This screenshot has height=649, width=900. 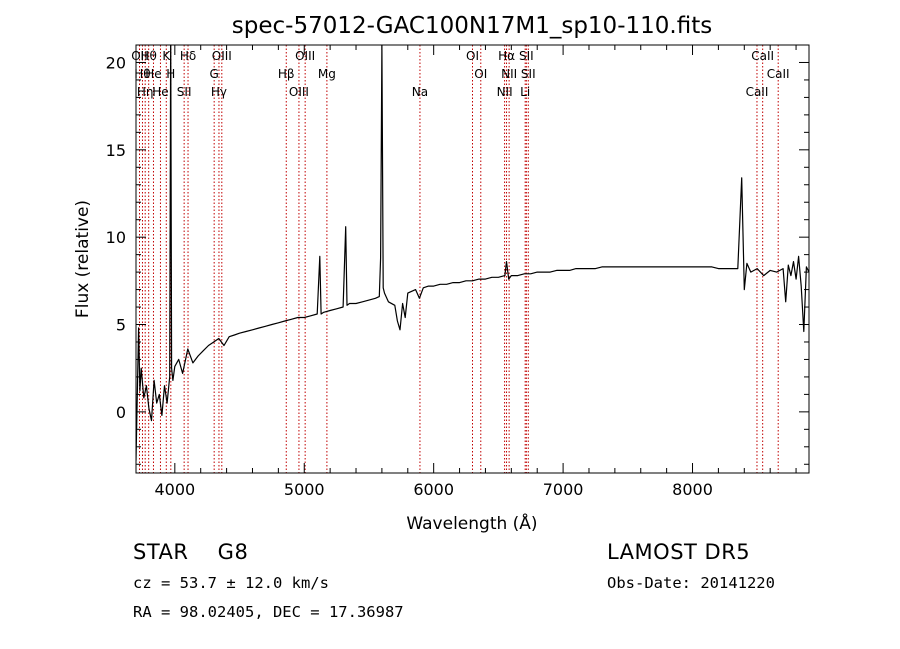 What do you see at coordinates (679, 552) in the screenshot?
I see `survey-name: LAMOST DR5` at bounding box center [679, 552].